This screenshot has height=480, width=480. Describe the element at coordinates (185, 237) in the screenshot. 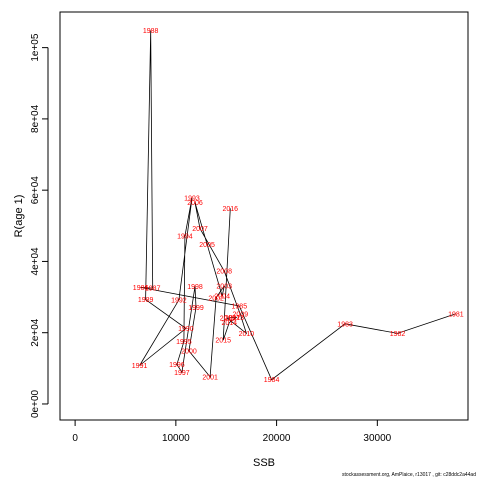

I see `point-label-1994: 1994` at that location.